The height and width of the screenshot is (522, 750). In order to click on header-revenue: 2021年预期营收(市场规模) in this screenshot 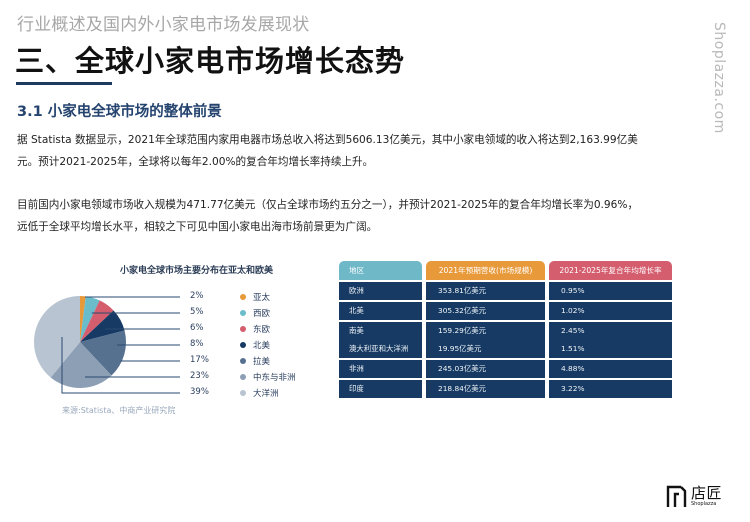, I will do `click(485, 270)`.